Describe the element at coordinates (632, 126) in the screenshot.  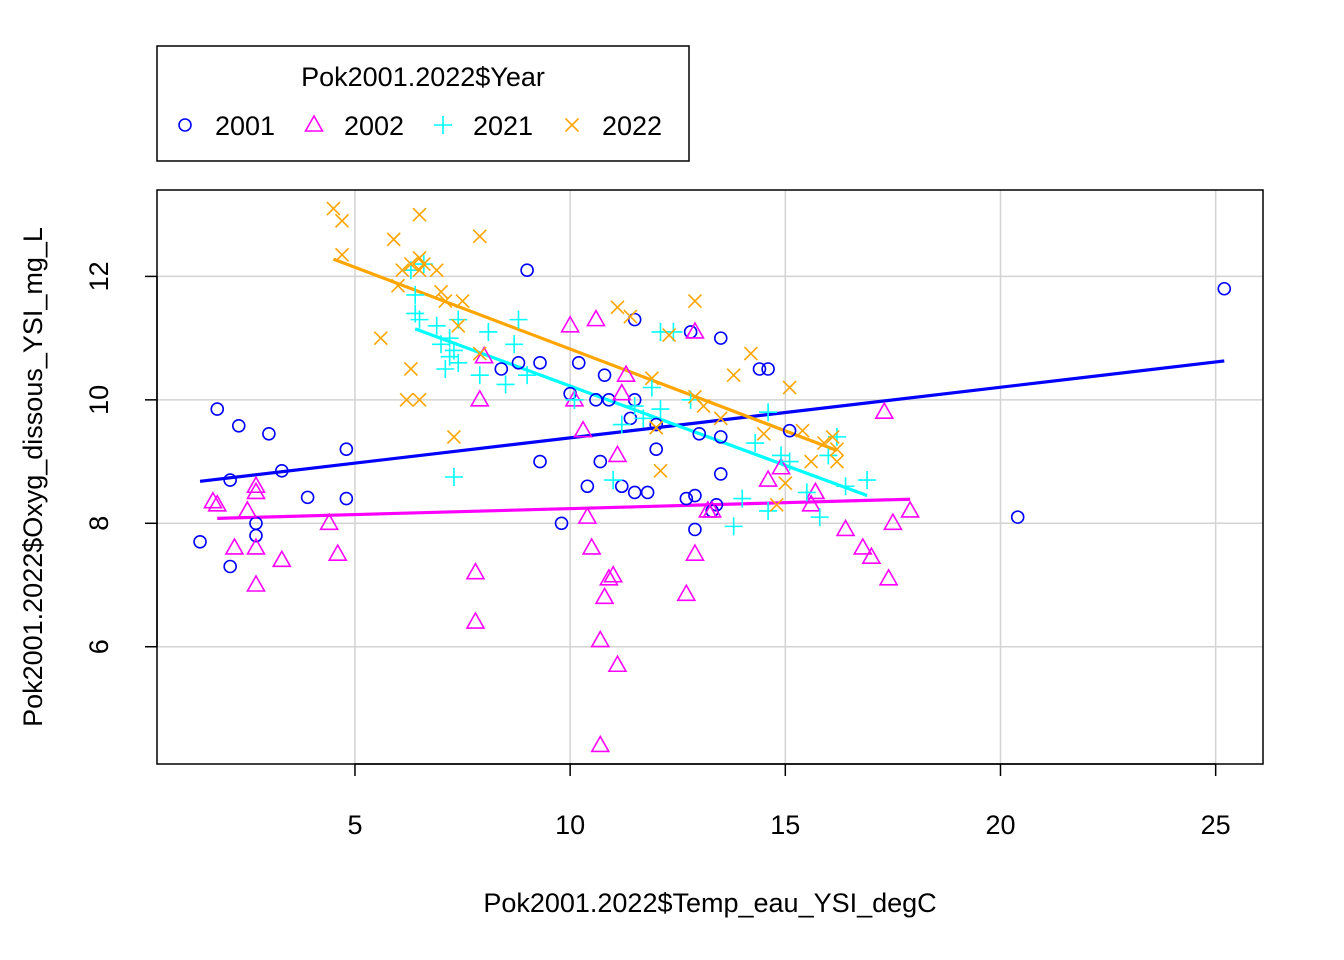
I see `legend-label: 2022` at that location.